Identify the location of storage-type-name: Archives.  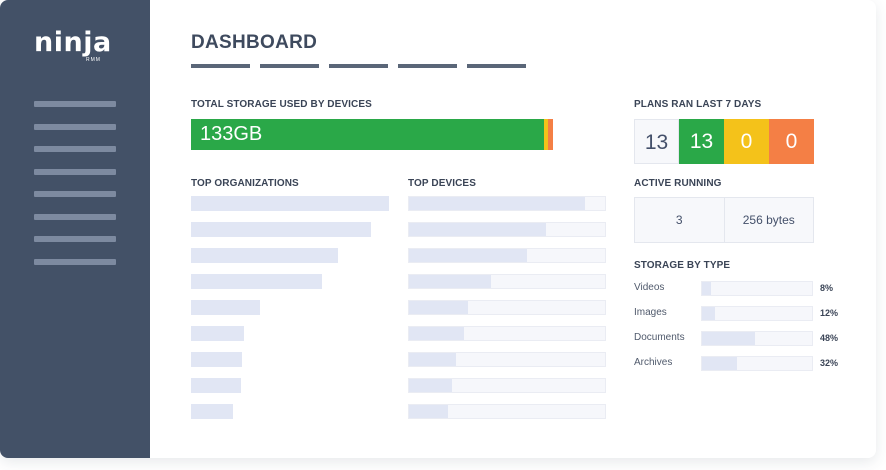
(653, 362).